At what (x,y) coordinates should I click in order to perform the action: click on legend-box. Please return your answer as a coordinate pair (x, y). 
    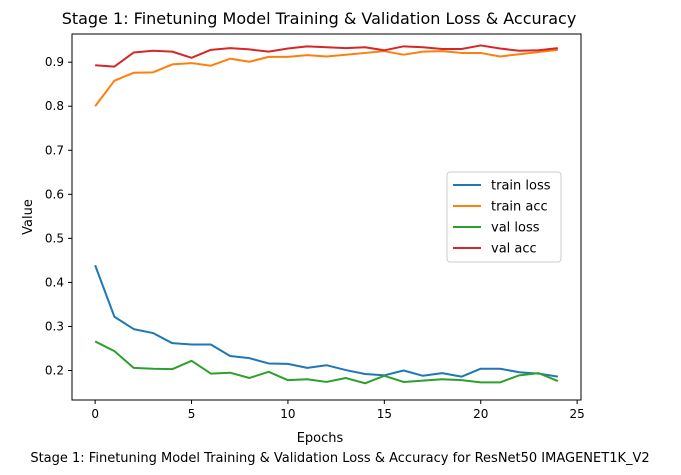
    Looking at the image, I should click on (504, 217).